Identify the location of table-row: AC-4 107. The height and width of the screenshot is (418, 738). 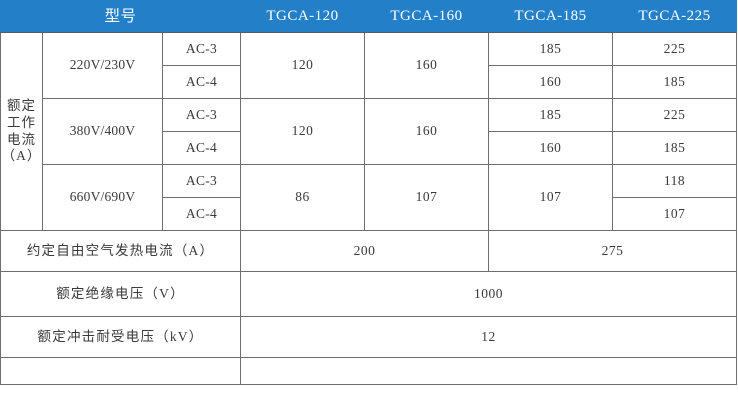
(369, 214).